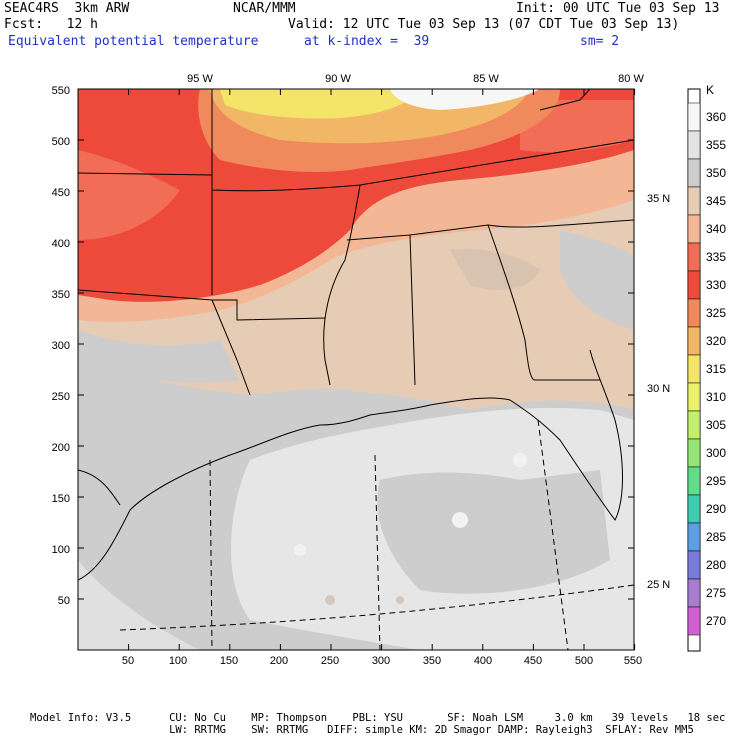 Image resolution: width=740 pixels, height=740 pixels. I want to click on colorbar-label: 360, so click(716, 117).